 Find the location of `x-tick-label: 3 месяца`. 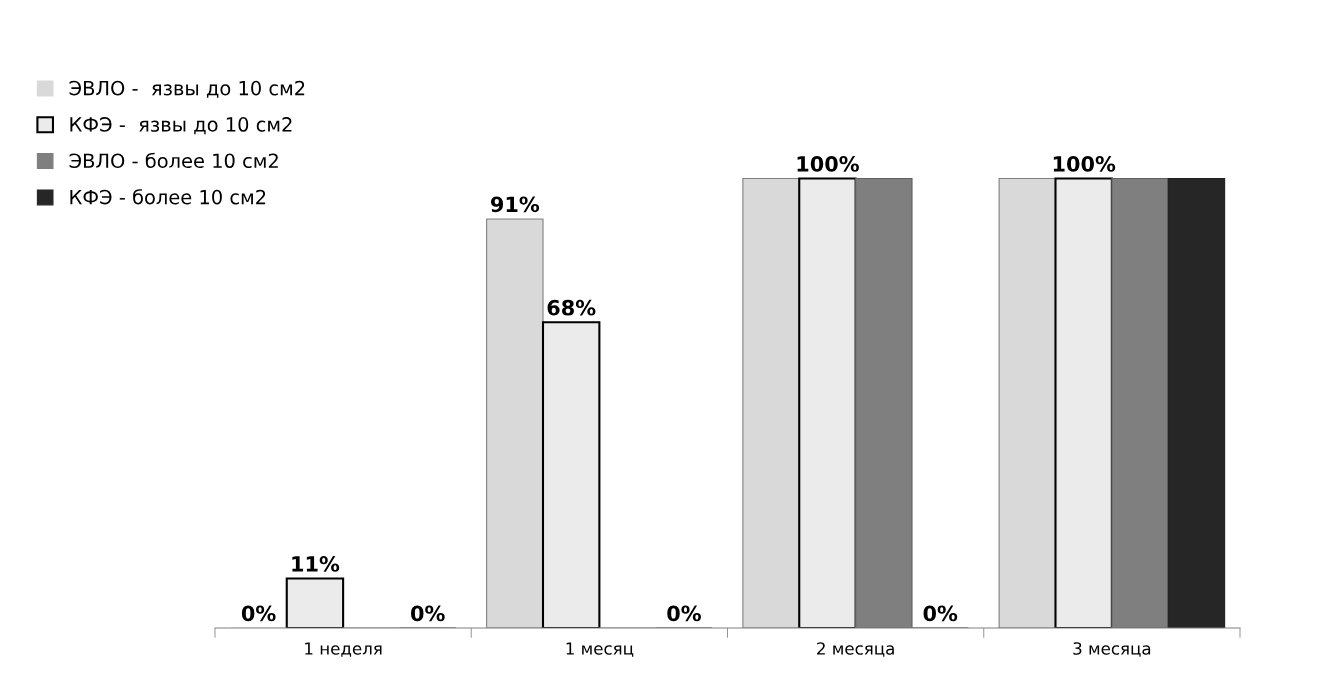

x-tick-label: 3 месяца is located at coordinates (1112, 649).